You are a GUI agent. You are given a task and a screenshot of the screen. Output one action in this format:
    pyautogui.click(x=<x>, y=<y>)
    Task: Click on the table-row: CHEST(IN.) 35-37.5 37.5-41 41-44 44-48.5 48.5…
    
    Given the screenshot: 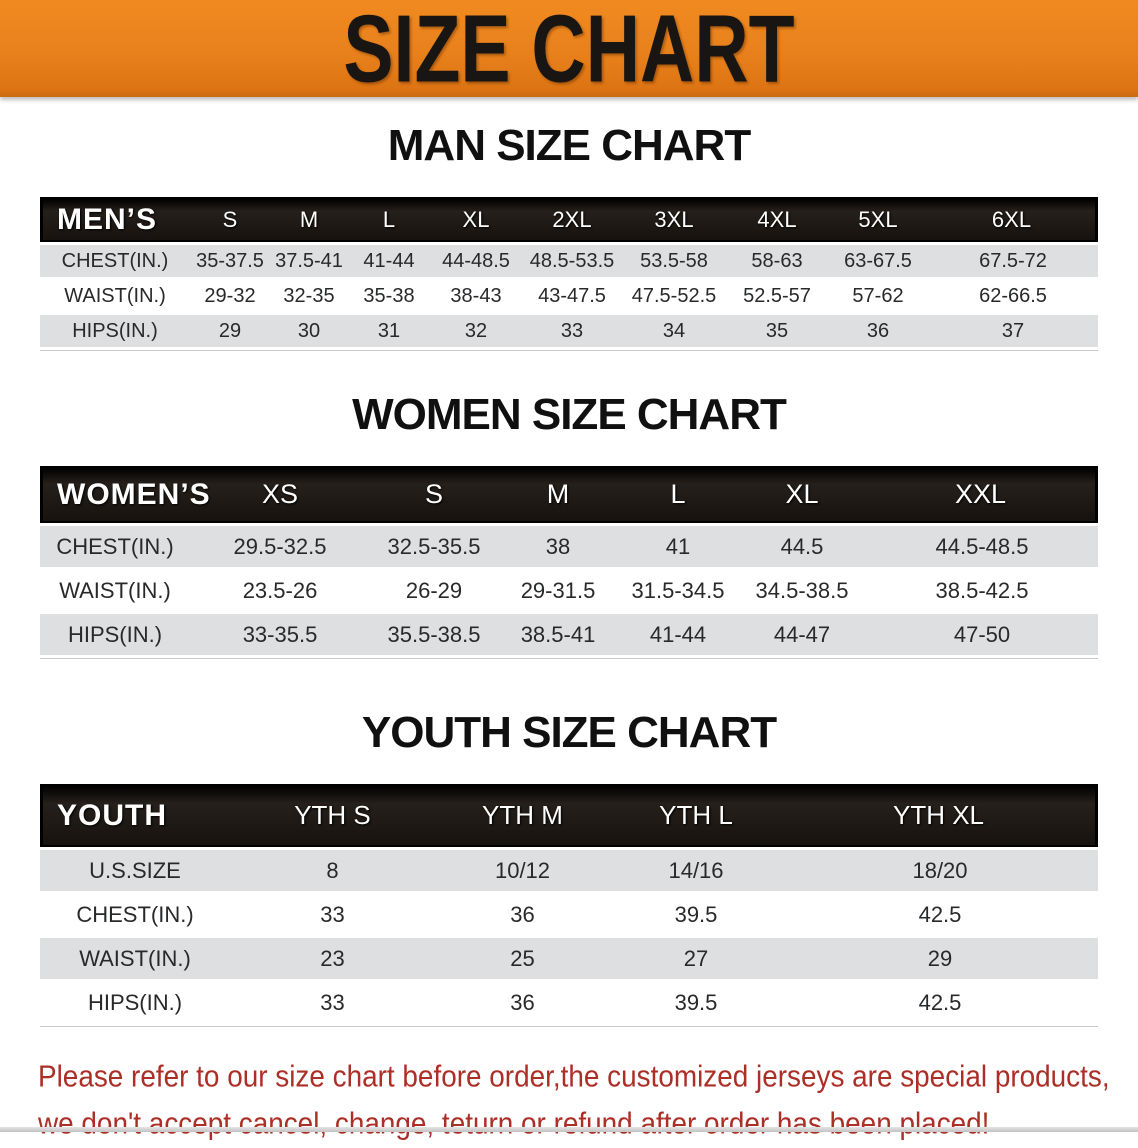 What is the action you would take?
    pyautogui.click(x=569, y=261)
    